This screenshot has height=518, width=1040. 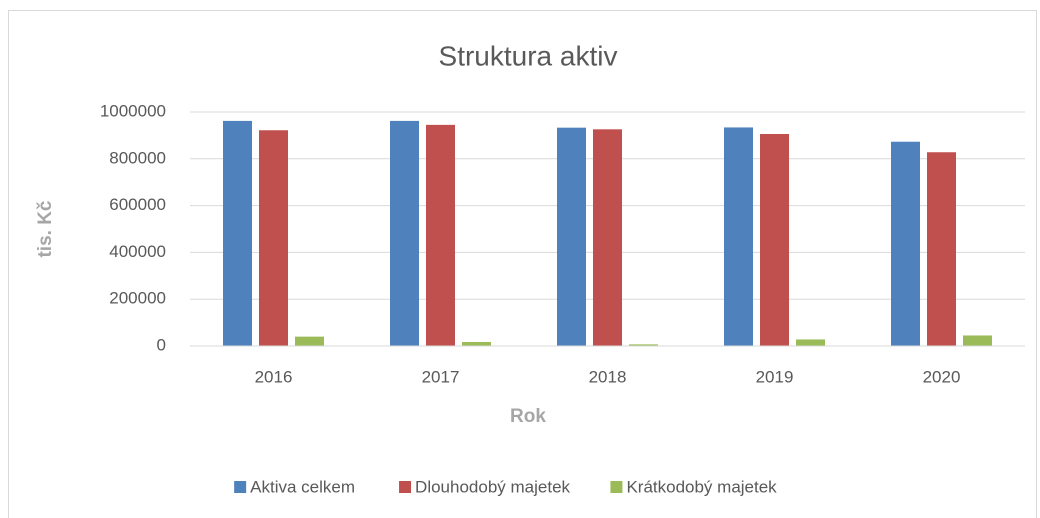 What do you see at coordinates (528, 416) in the screenshot?
I see `x-axis-title: Rok` at bounding box center [528, 416].